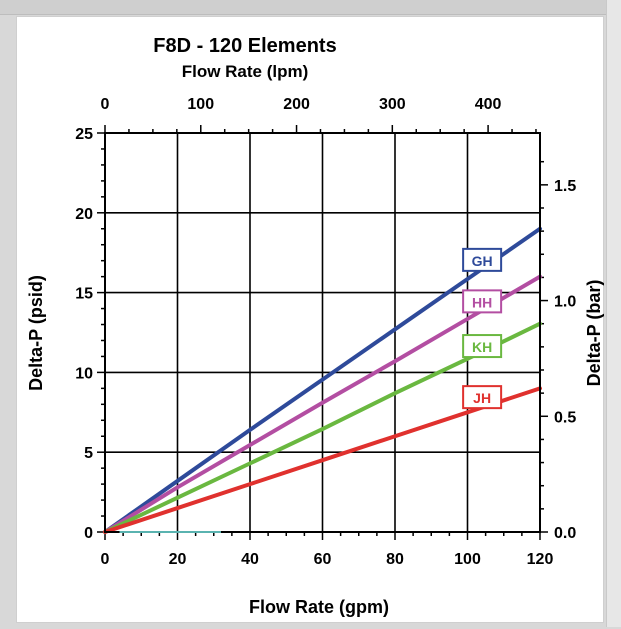  I want to click on series-labels: GH HH KH JH, so click(482, 328).